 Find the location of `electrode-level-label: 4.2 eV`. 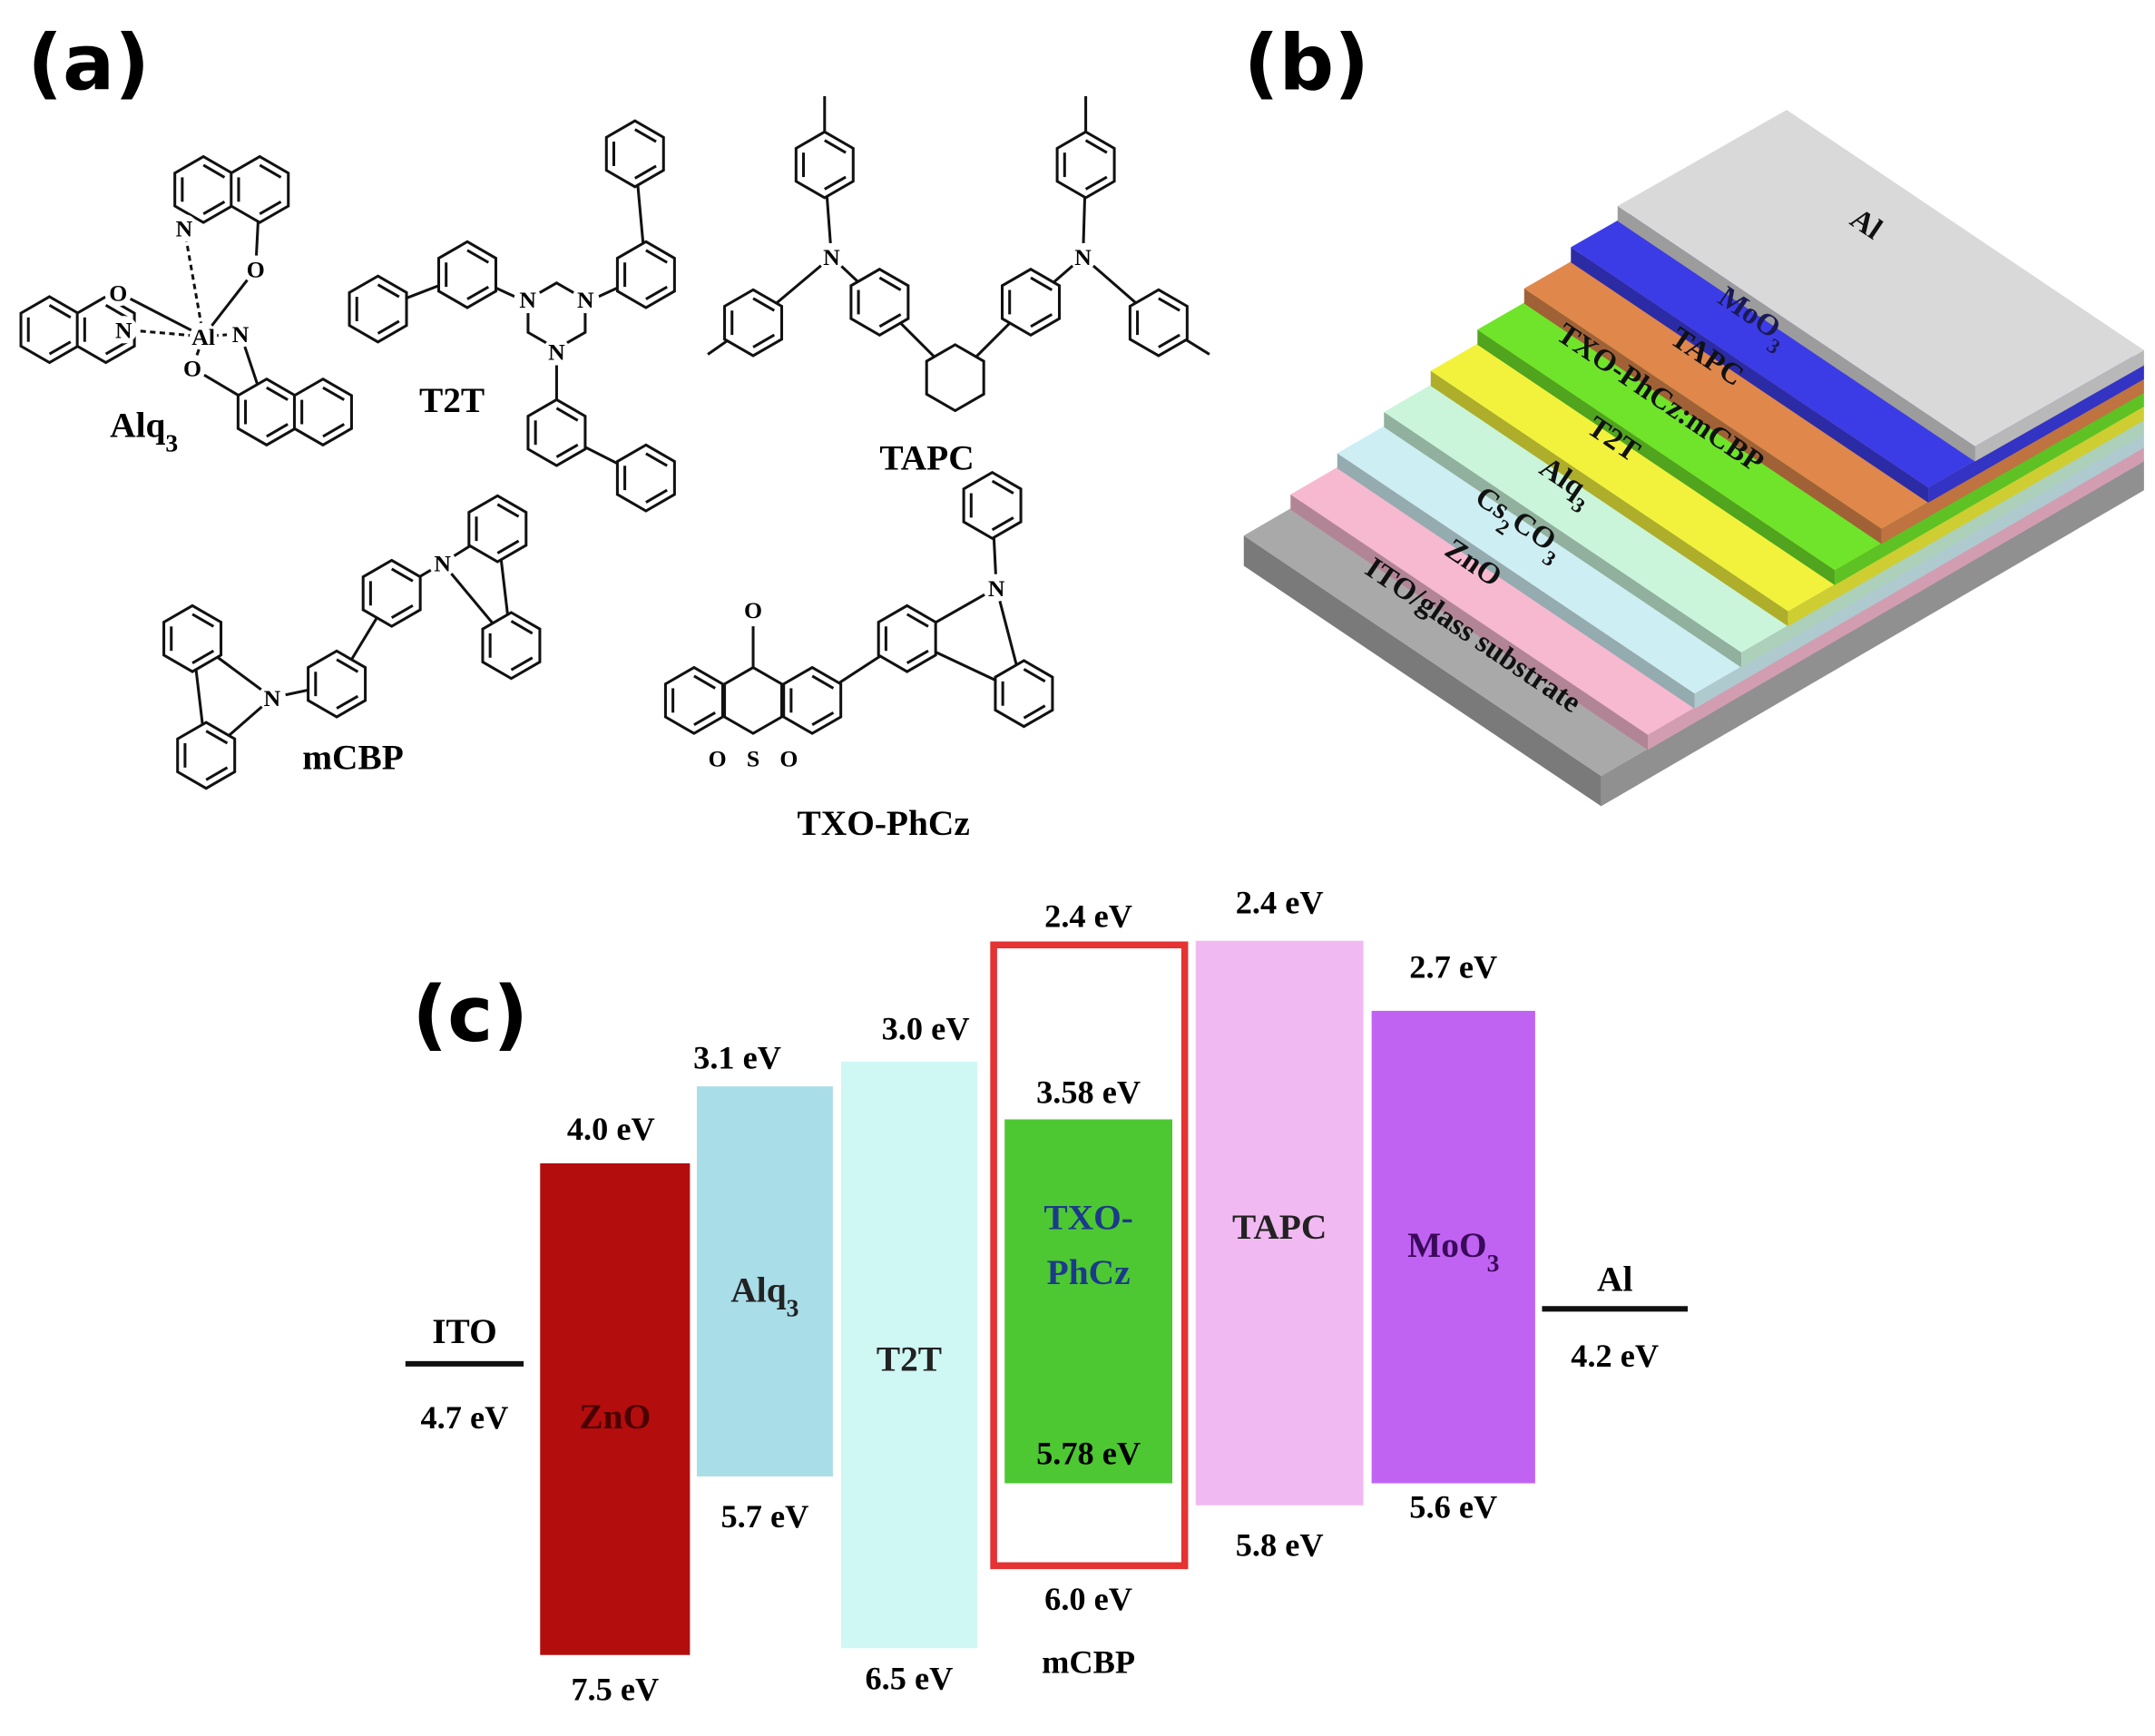

electrode-level-label: 4.2 eV is located at coordinates (1615, 1356).